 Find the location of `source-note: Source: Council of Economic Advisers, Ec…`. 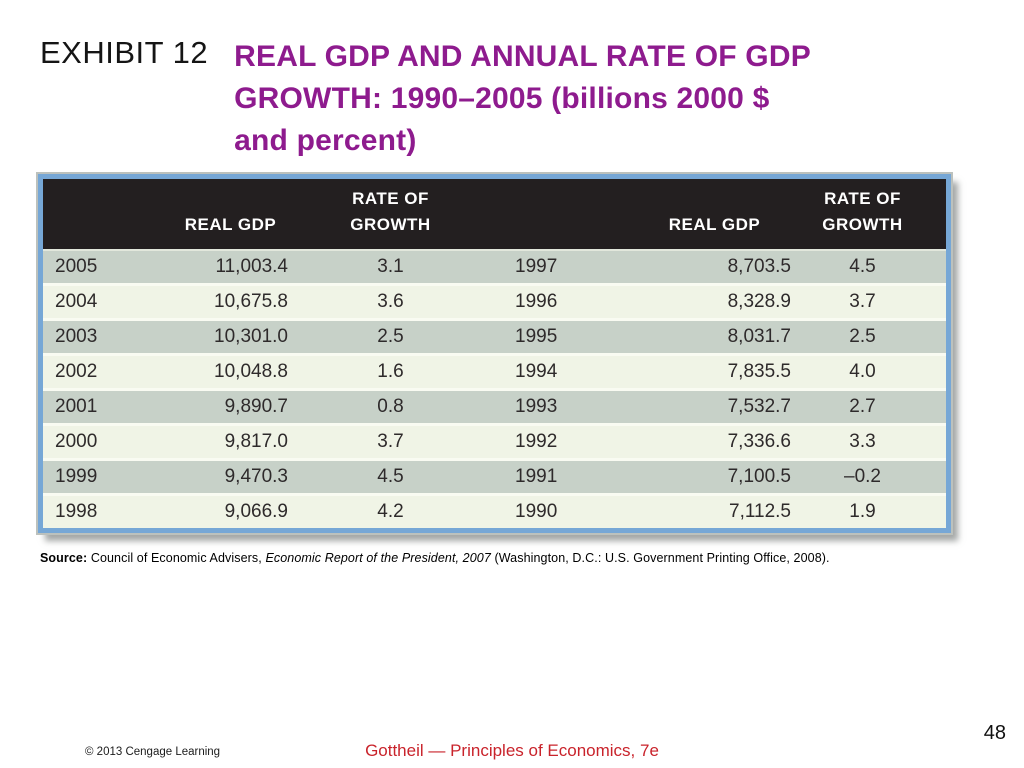

source-note: Source: Council of Economic Advisers, Ec… is located at coordinates (500, 558).